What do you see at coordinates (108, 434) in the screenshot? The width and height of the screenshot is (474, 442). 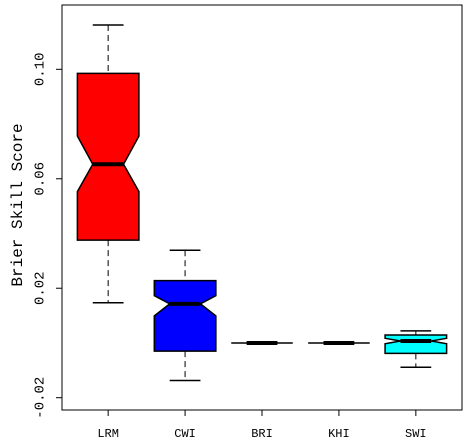 I see `x-tick-label: LRM` at bounding box center [108, 434].